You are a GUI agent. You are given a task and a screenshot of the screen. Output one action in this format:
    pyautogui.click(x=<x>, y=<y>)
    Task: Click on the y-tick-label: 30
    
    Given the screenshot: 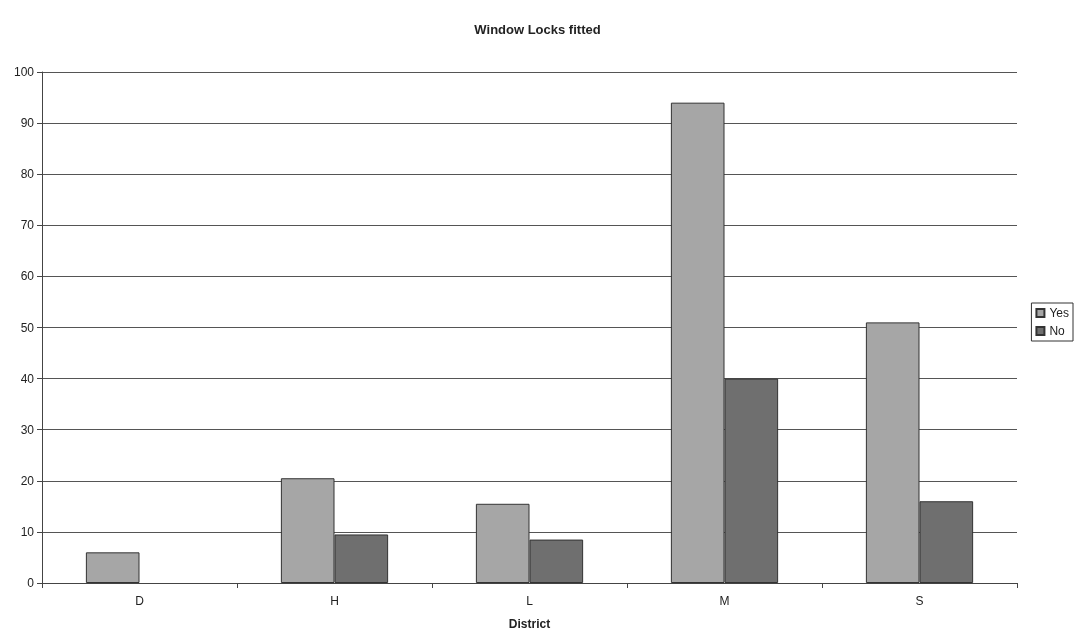 What is the action you would take?
    pyautogui.click(x=27, y=429)
    